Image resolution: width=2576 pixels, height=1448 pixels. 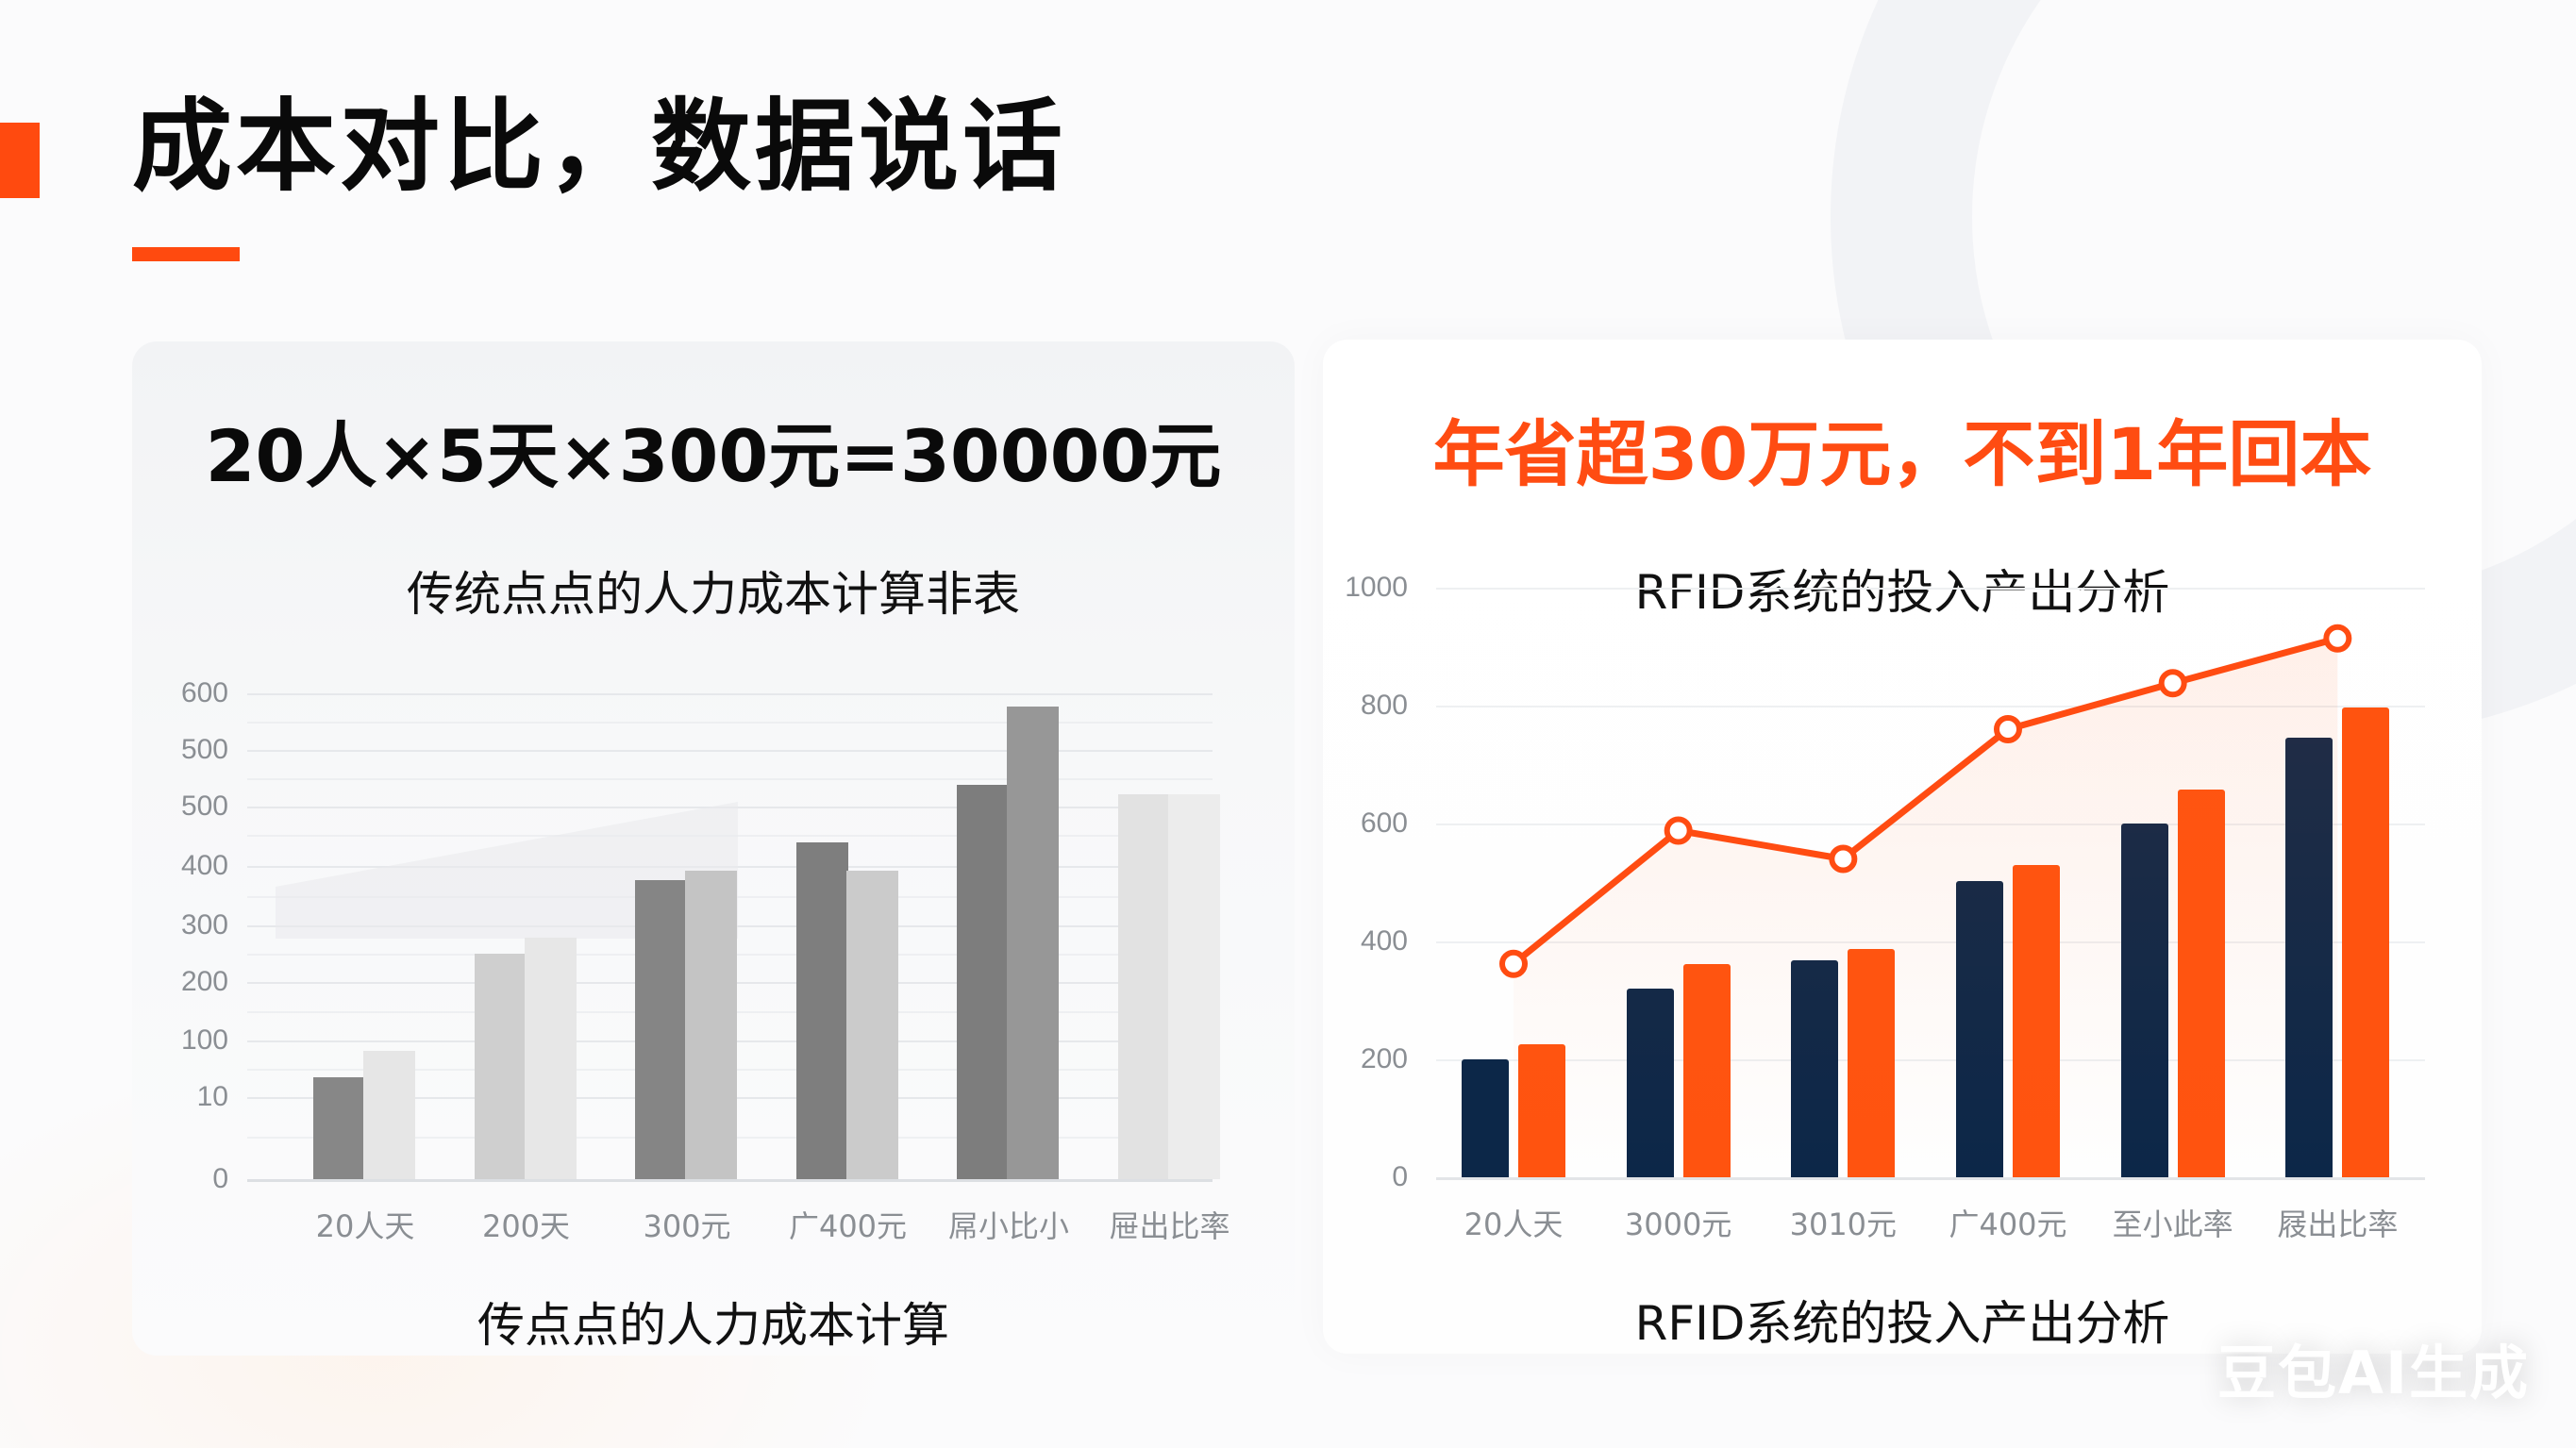 I want to click on savings-headline: 年省超30万元，不到1年回本, so click(x=1902, y=454).